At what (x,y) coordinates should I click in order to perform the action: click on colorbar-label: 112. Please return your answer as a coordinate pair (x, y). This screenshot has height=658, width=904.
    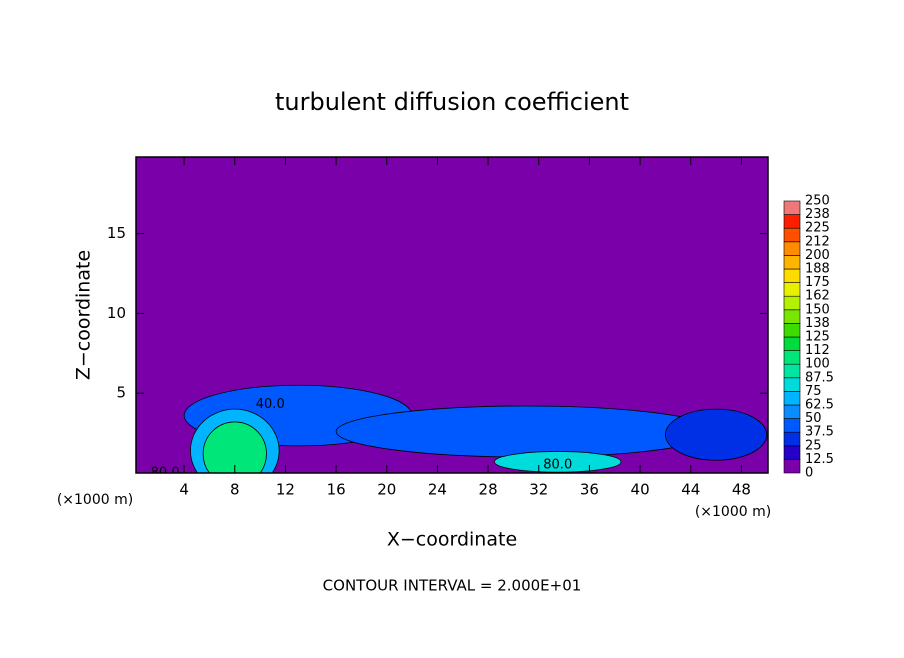
    Looking at the image, I should click on (817, 350).